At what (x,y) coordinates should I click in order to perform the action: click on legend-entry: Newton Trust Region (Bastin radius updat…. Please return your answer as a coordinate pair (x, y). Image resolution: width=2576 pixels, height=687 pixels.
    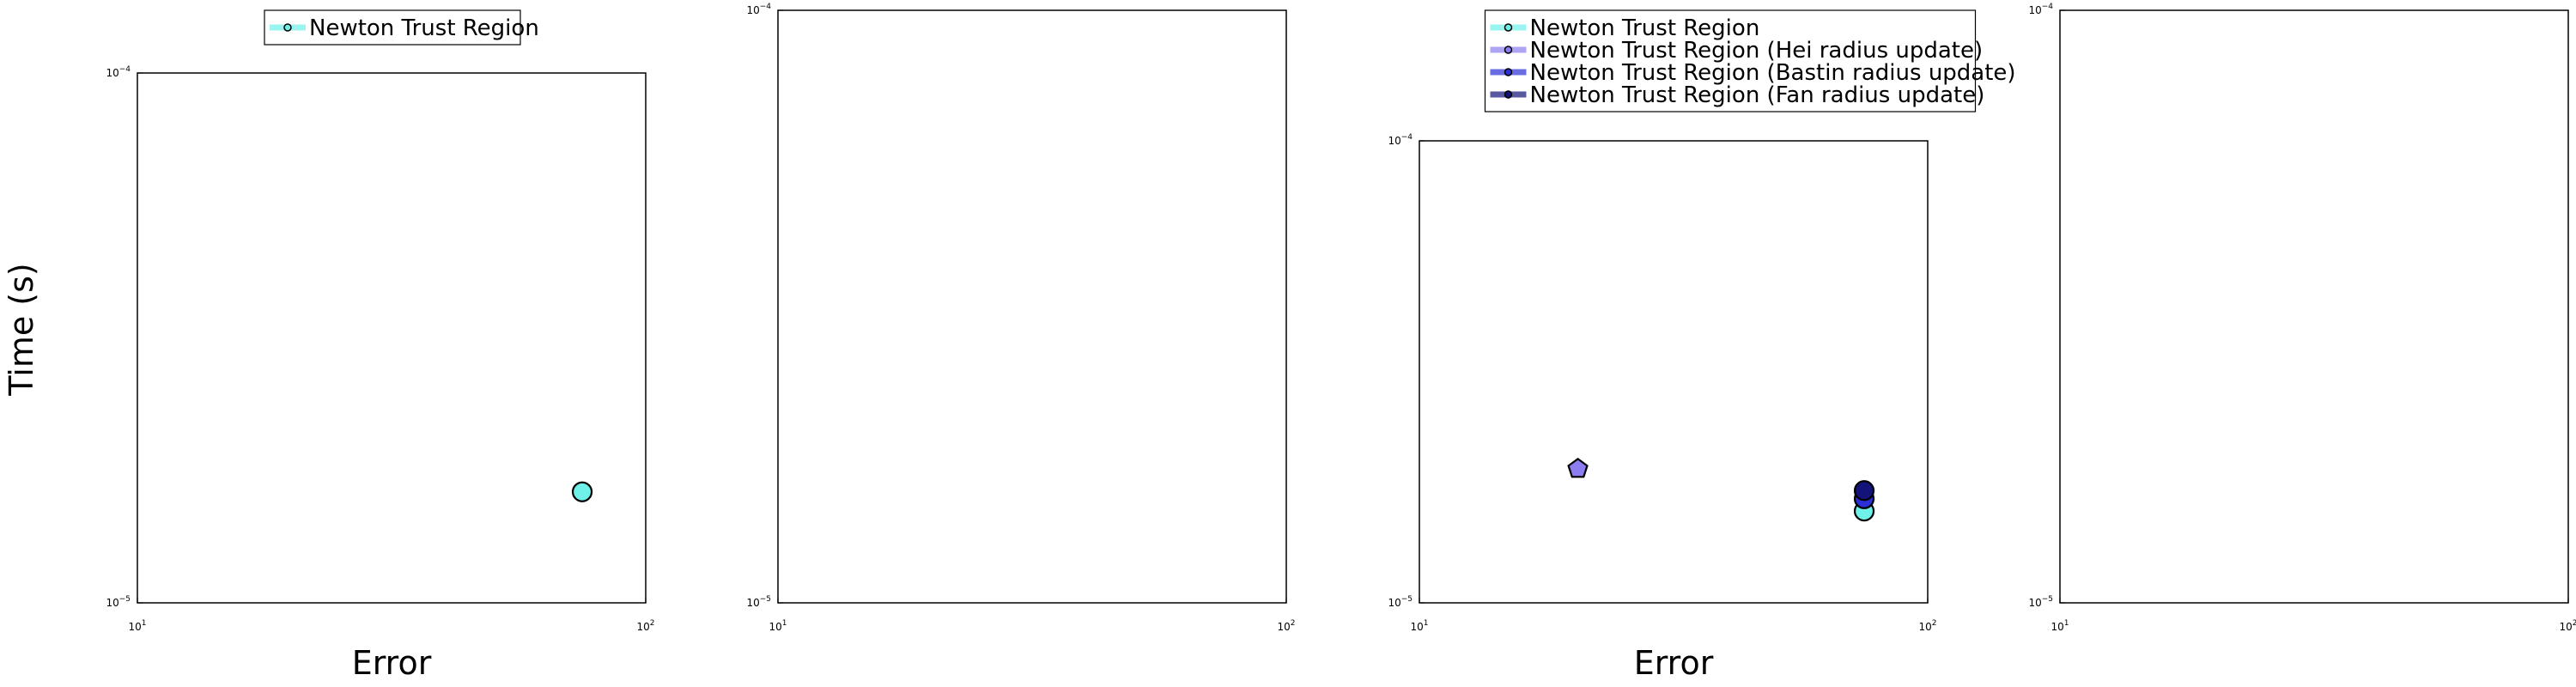
    Looking at the image, I should click on (1773, 73).